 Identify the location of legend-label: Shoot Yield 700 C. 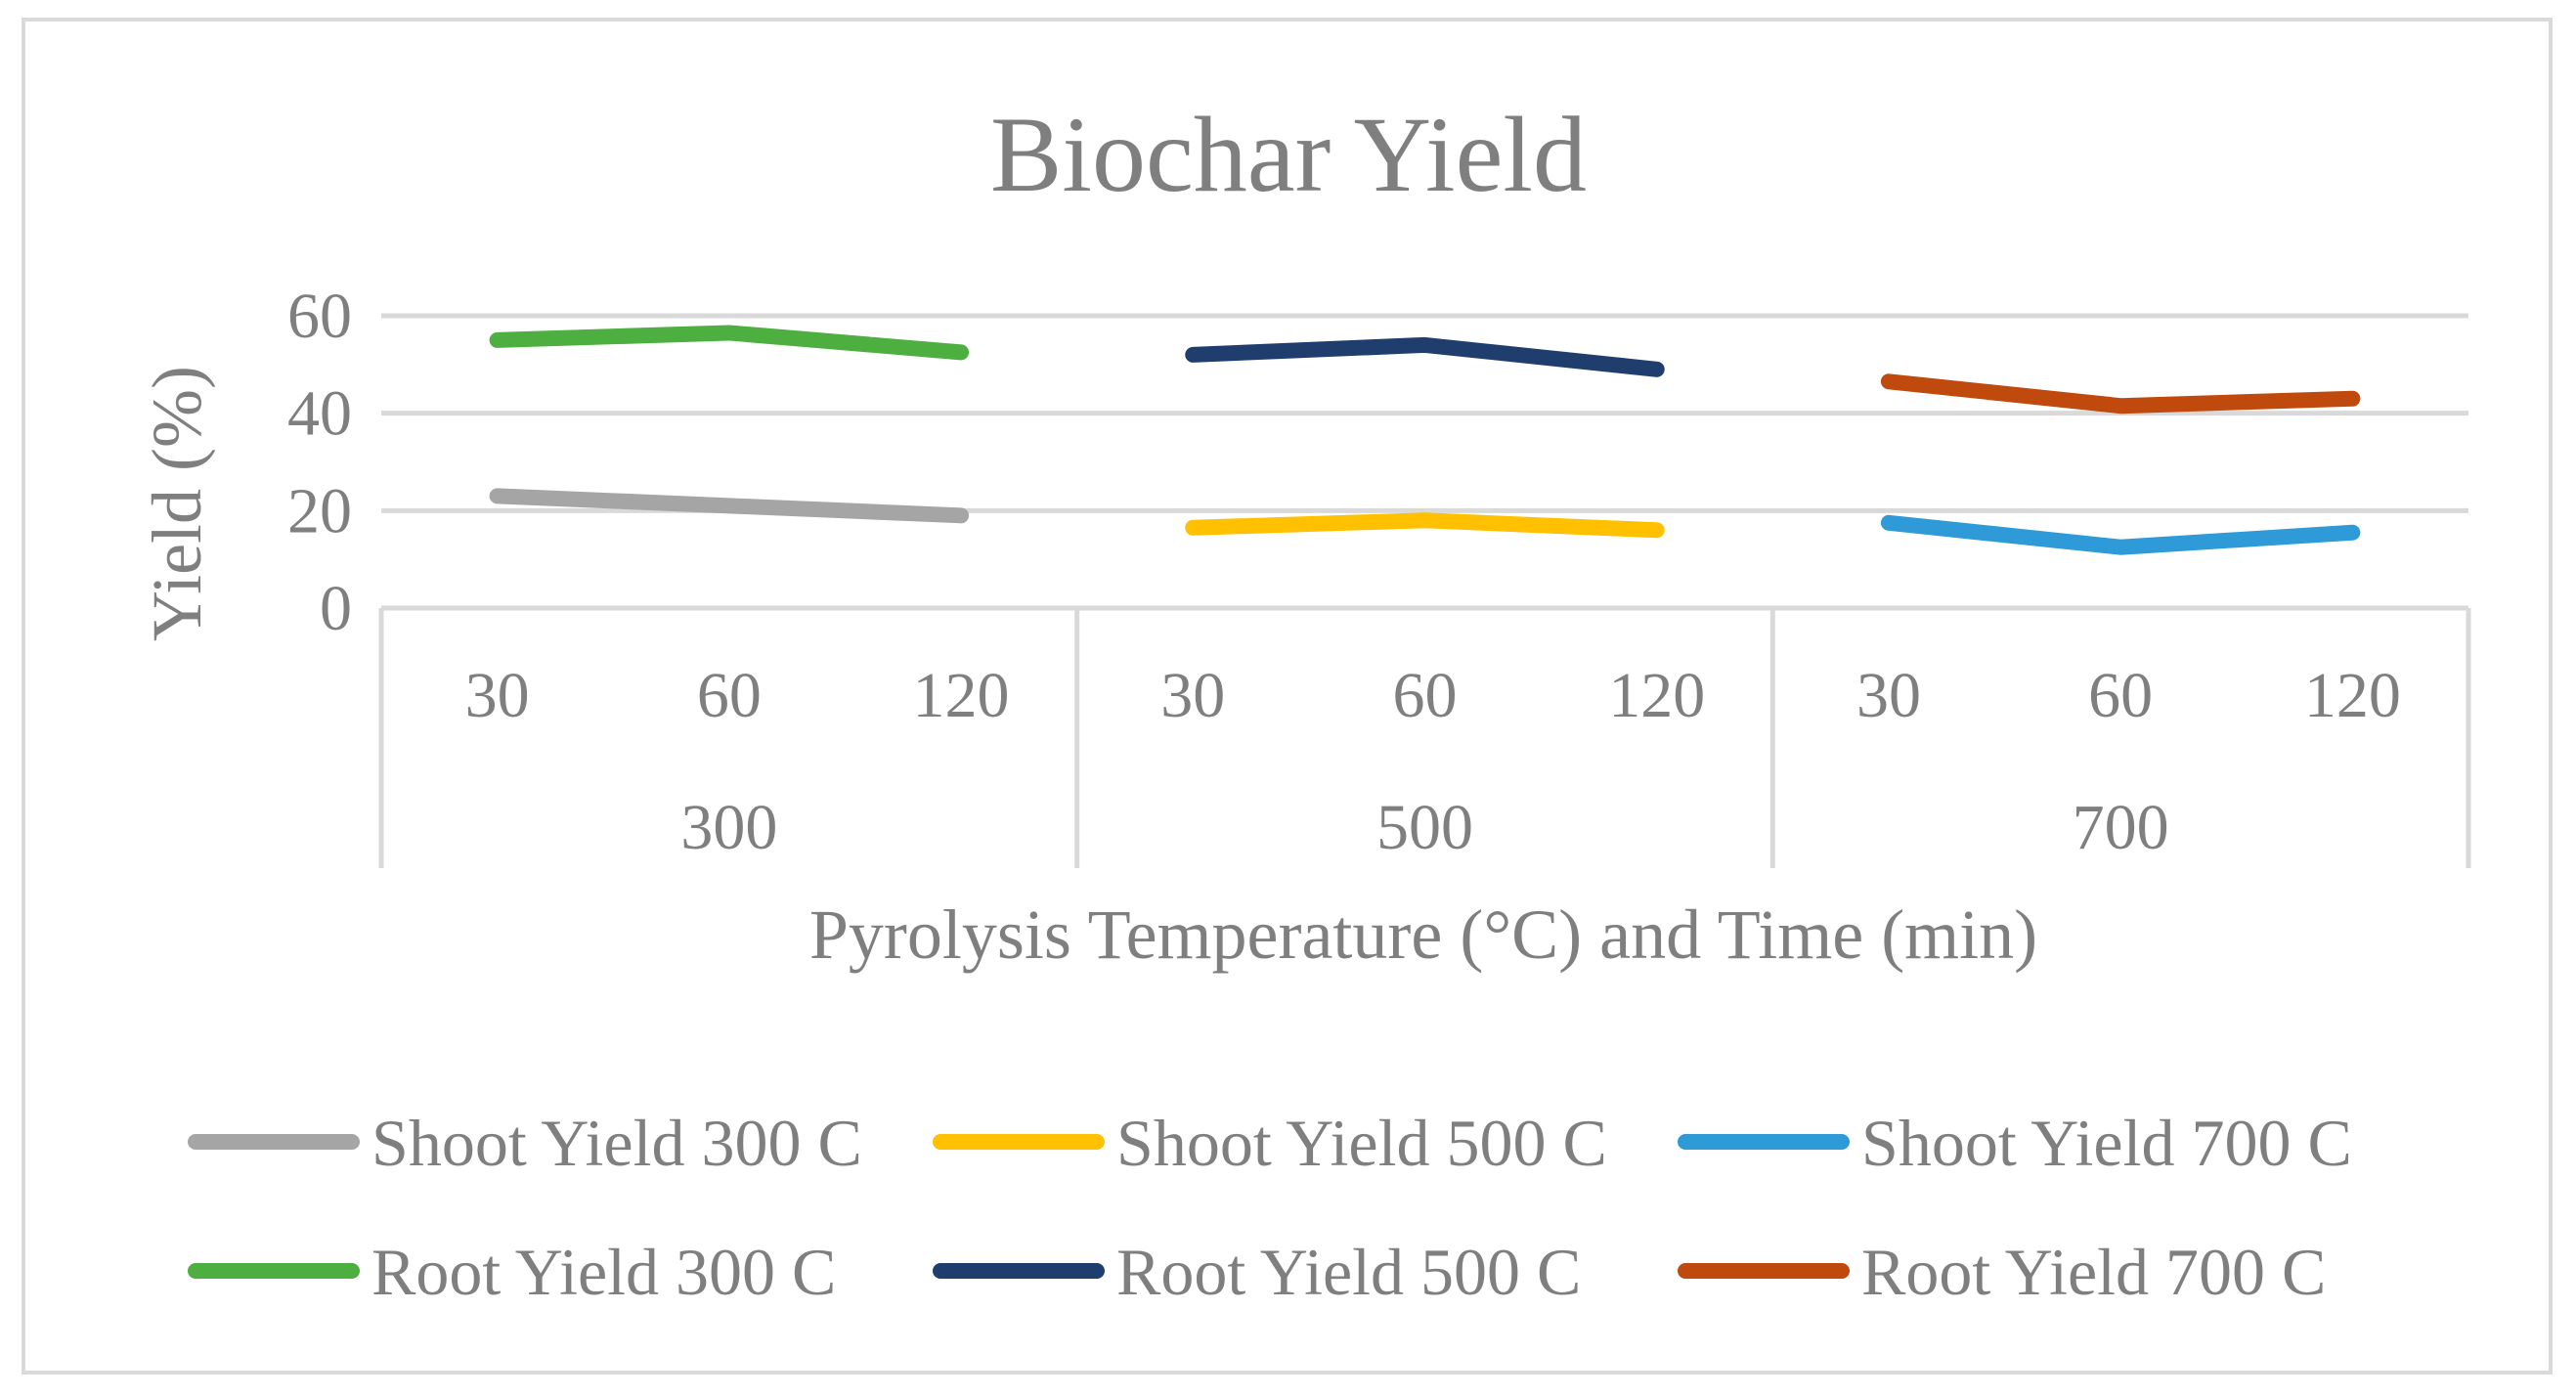
(2106, 1143).